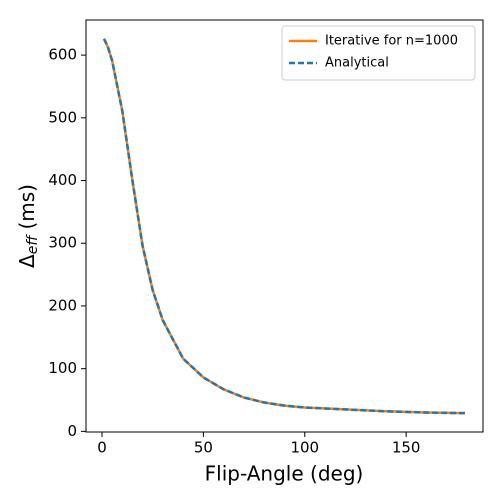  What do you see at coordinates (33, 244) in the screenshot?
I see `y-label-subscript: eff` at bounding box center [33, 244].